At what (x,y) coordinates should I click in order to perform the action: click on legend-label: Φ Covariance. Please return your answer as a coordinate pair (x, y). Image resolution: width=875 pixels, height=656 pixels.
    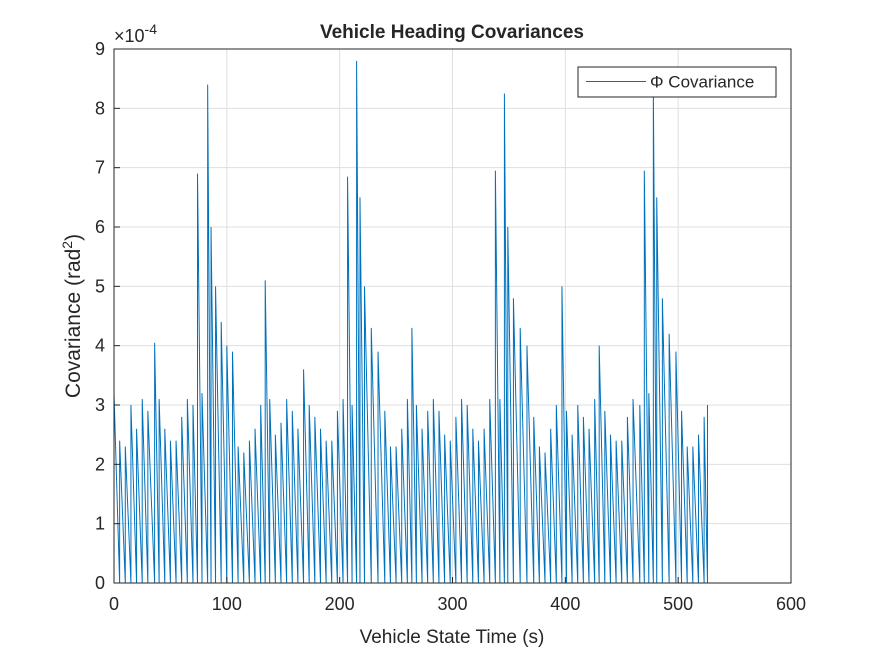
    Looking at the image, I should click on (702, 82).